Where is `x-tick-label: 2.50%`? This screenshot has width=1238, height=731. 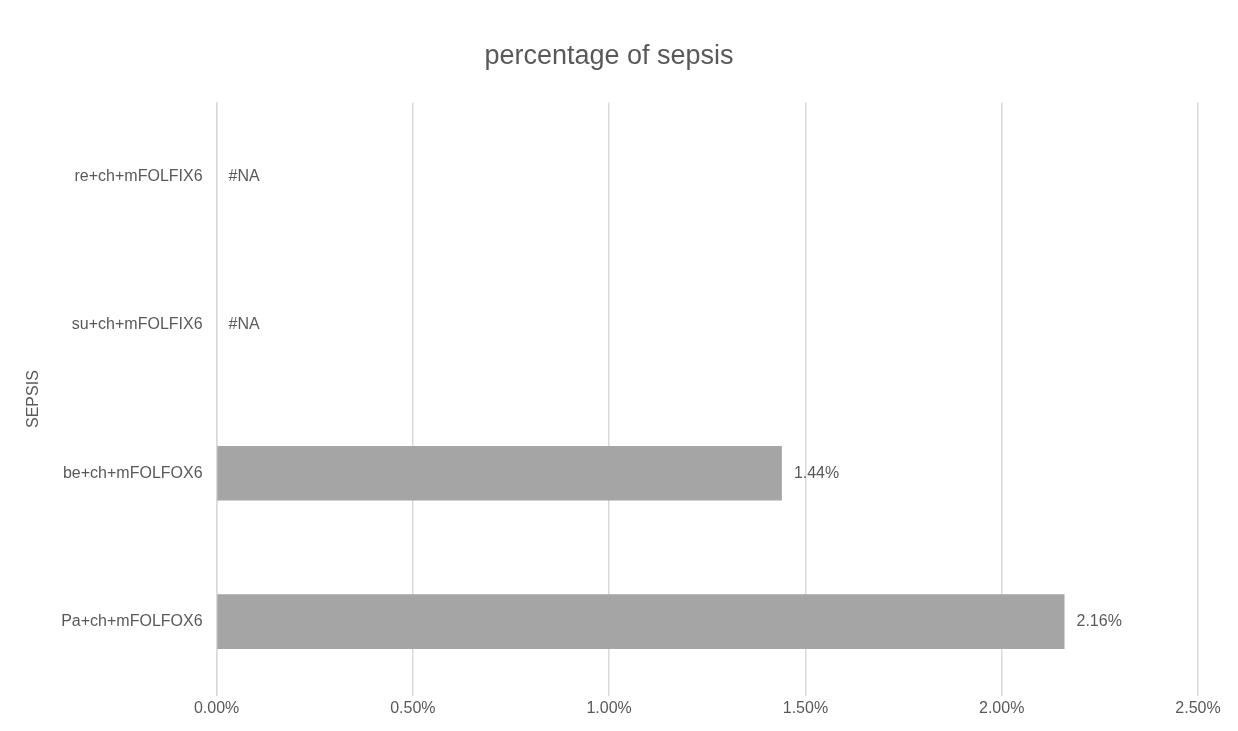
x-tick-label: 2.50% is located at coordinates (1198, 707).